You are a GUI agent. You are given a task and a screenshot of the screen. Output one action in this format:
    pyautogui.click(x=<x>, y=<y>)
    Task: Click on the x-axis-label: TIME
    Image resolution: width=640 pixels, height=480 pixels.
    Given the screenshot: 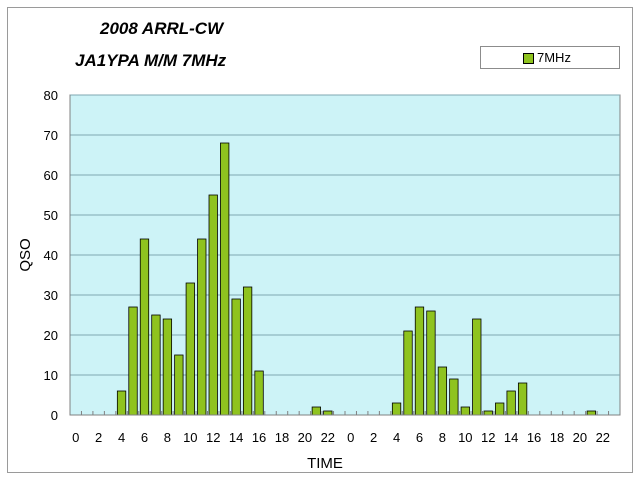 What is the action you would take?
    pyautogui.click(x=325, y=463)
    